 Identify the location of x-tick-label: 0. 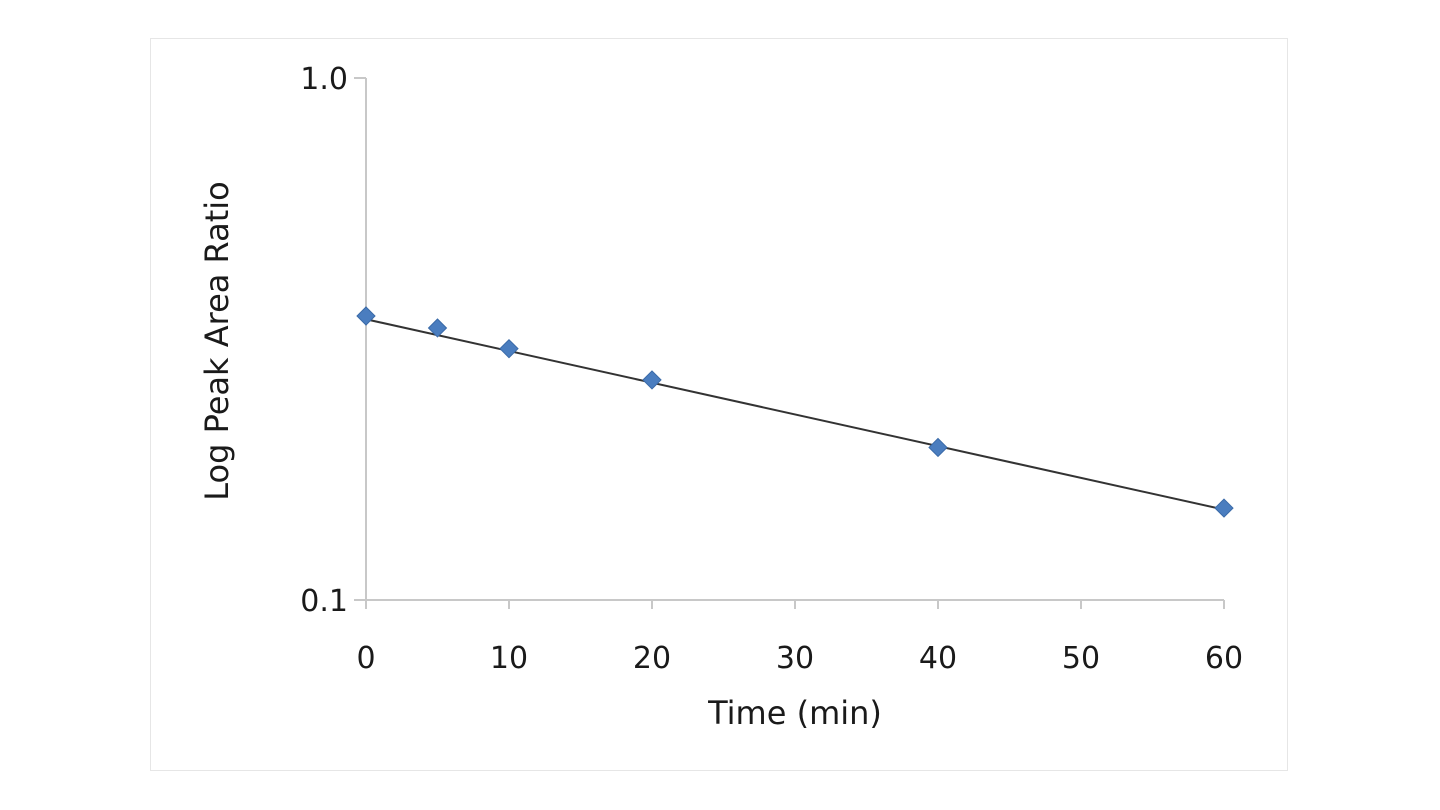
(365, 658).